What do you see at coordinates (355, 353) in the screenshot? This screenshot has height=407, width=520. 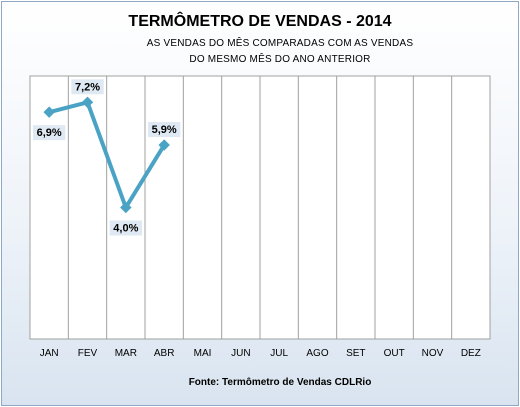 I see `x-tick-label-set: SET` at bounding box center [355, 353].